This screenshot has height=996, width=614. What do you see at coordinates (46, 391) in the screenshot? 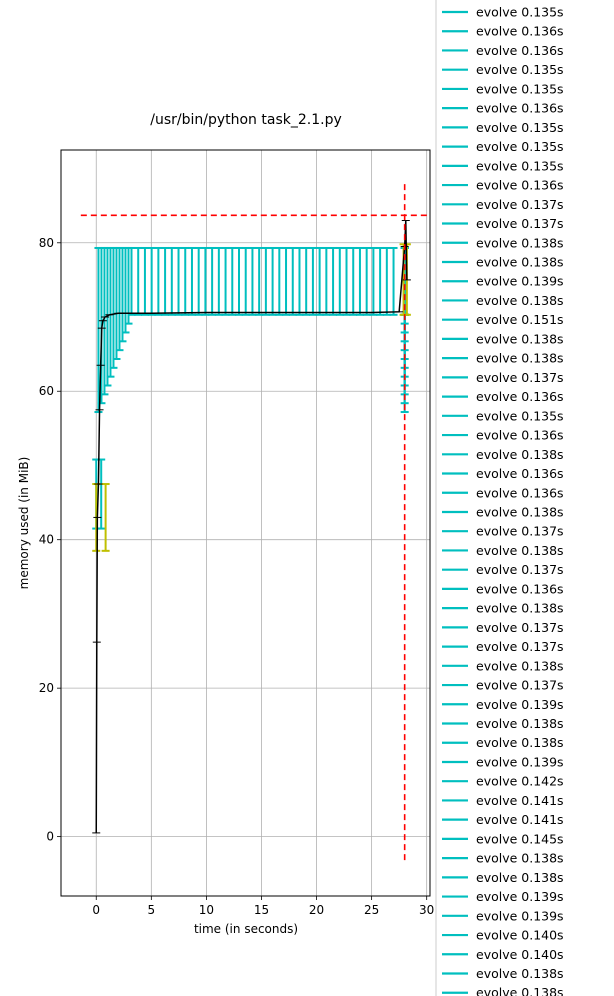
I see `y-tick-label: 60` at bounding box center [46, 391].